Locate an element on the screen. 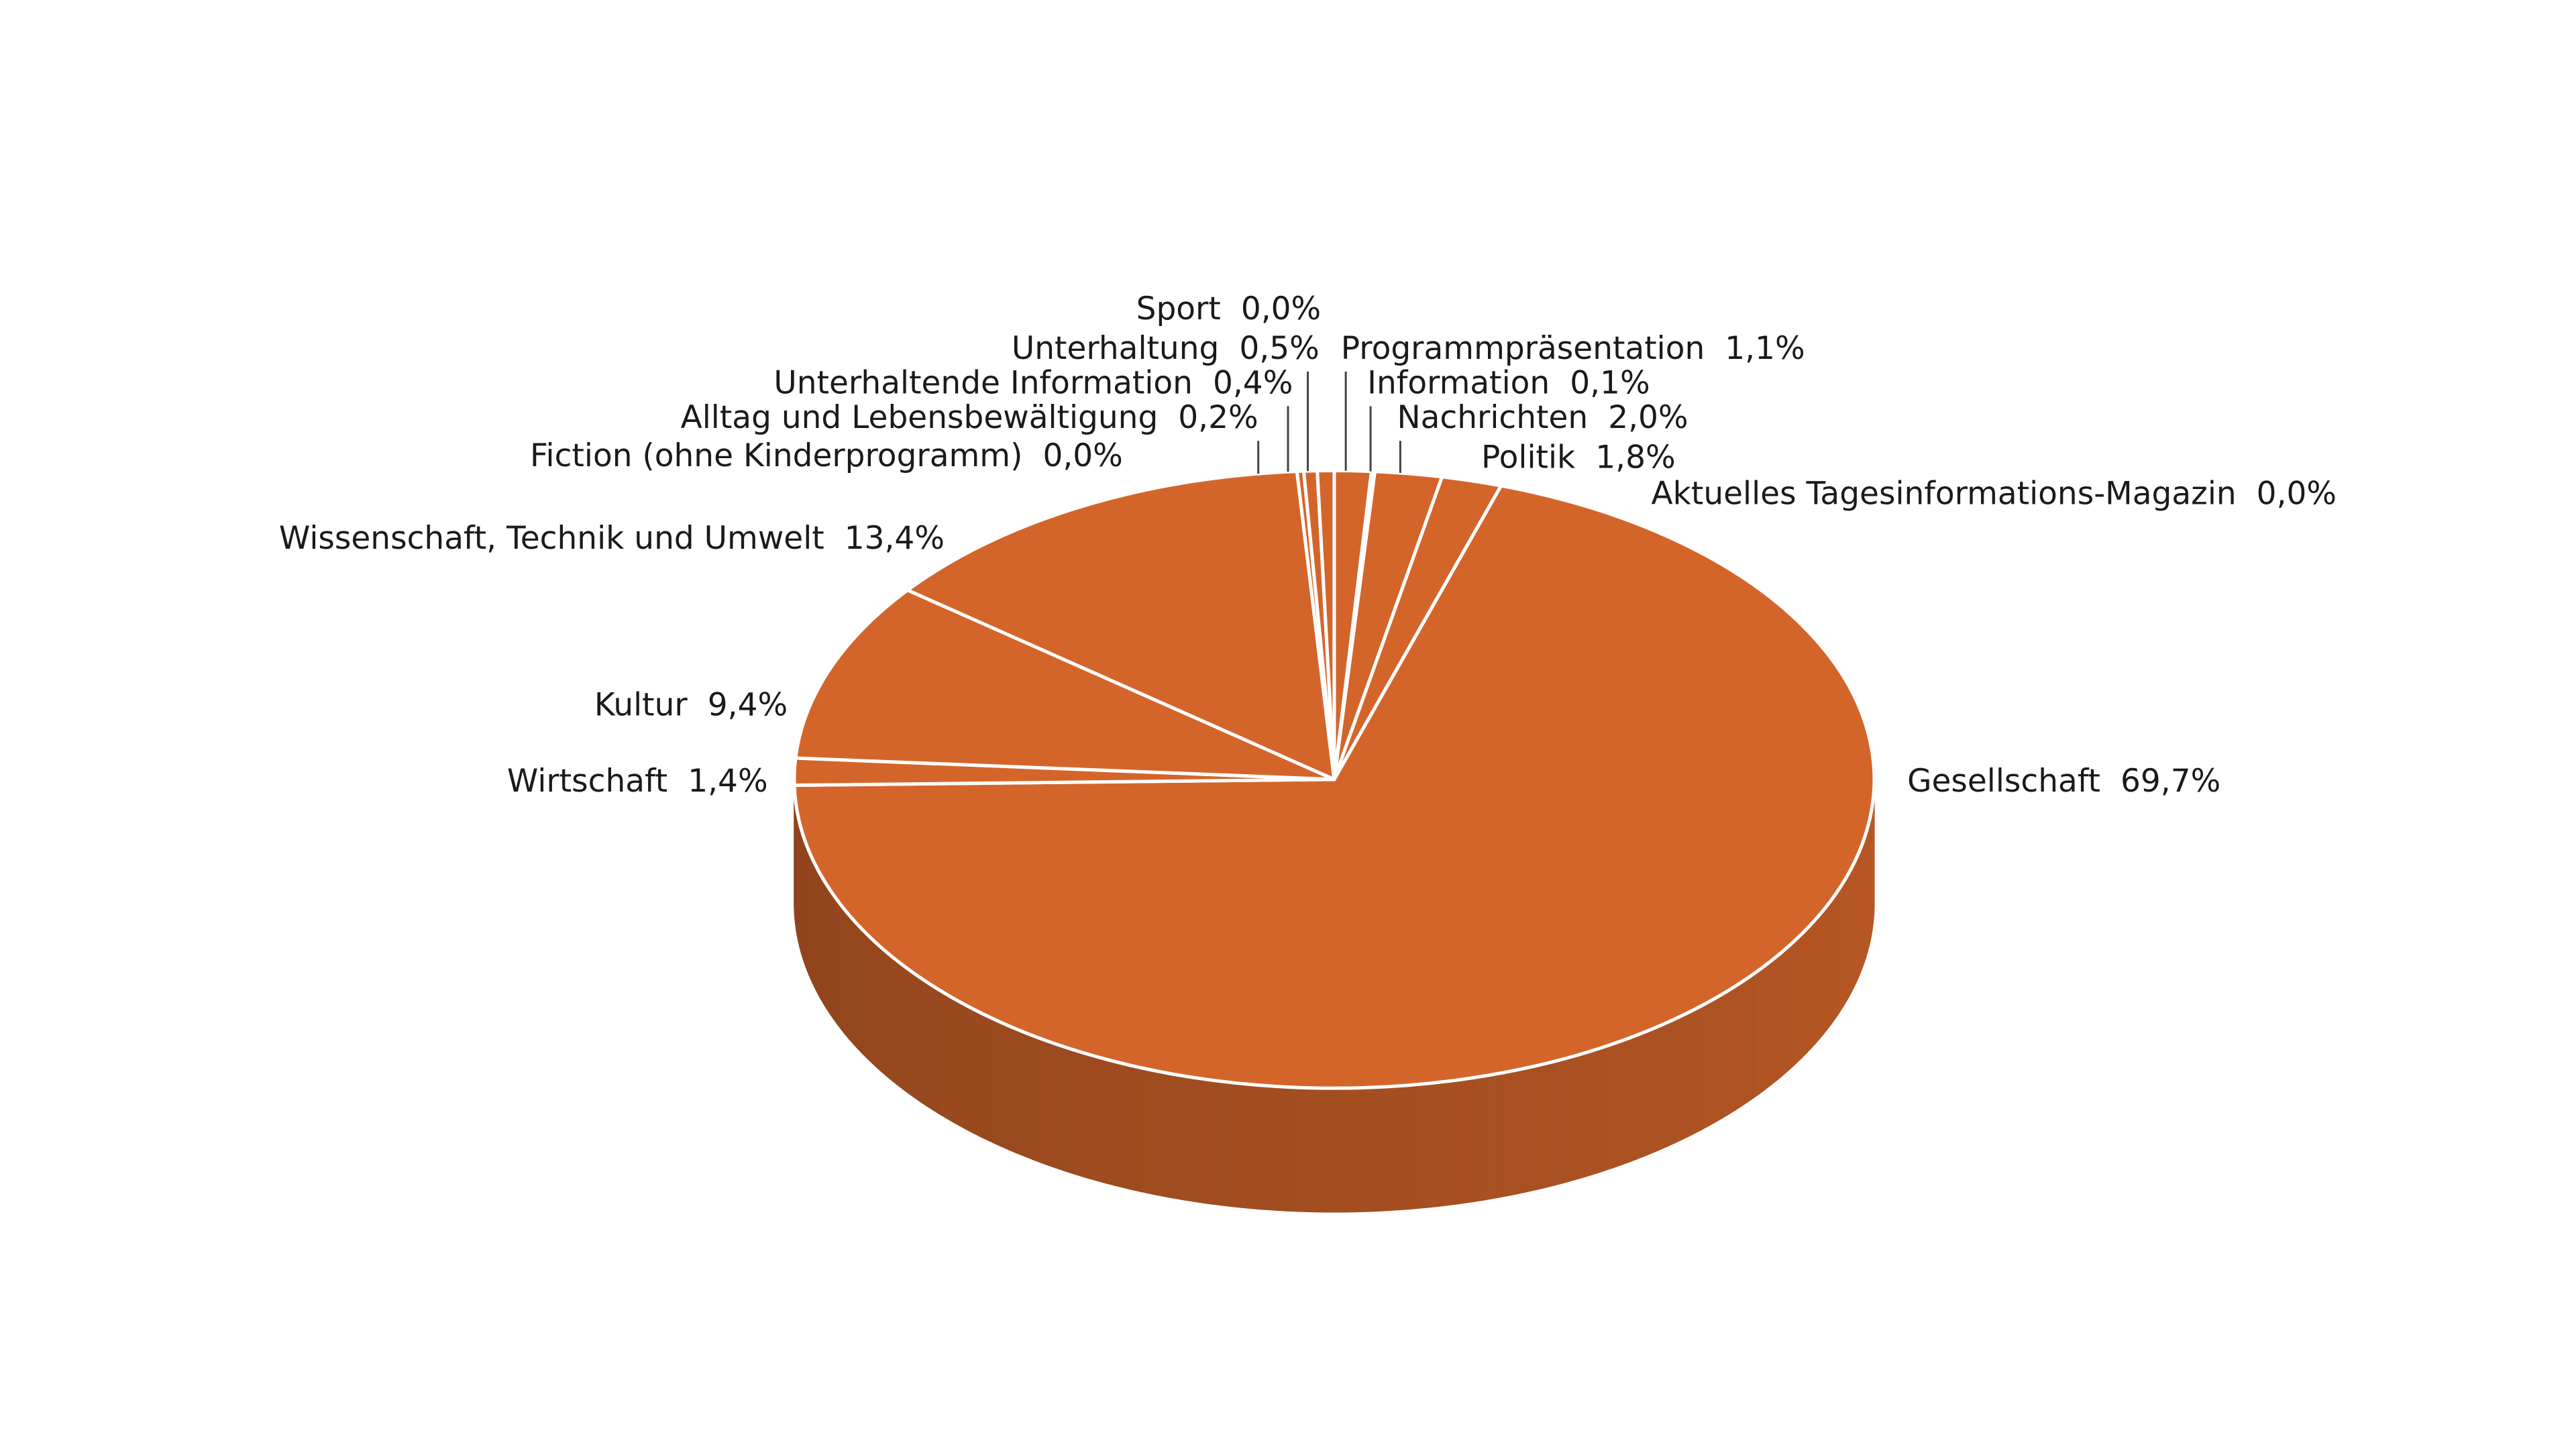 The width and height of the screenshot is (2576, 1449). category-name: Sport is located at coordinates (1178, 308).